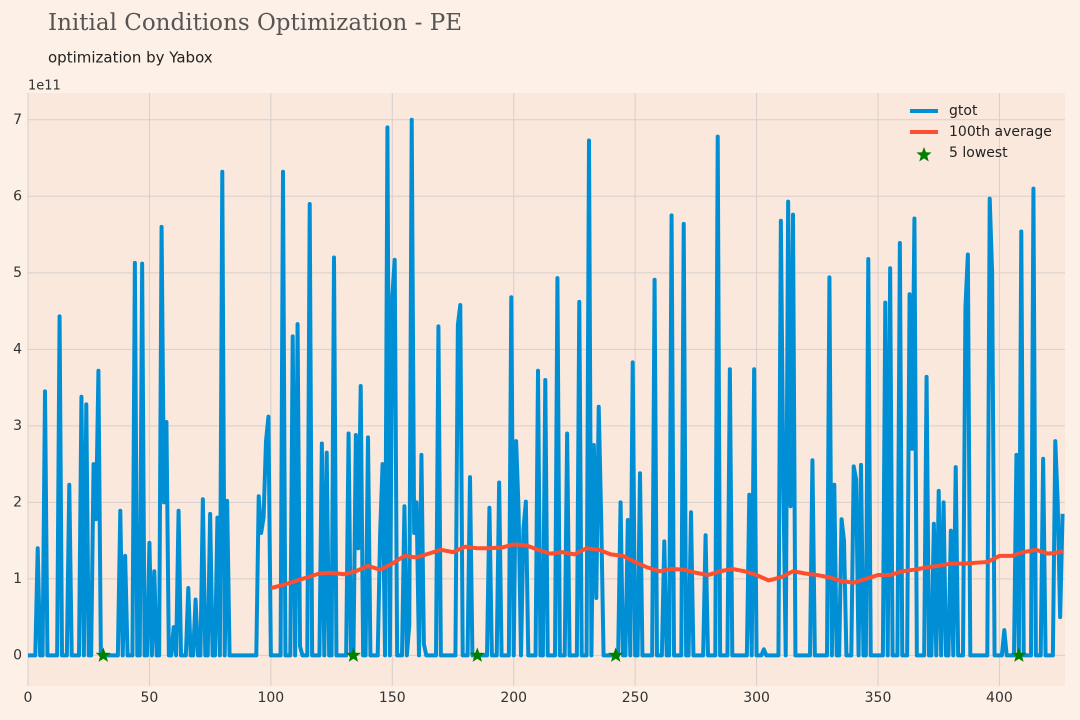 This screenshot has height=720, width=1080. Describe the element at coordinates (17, 273) in the screenshot. I see `y-tick-label: 5` at that location.